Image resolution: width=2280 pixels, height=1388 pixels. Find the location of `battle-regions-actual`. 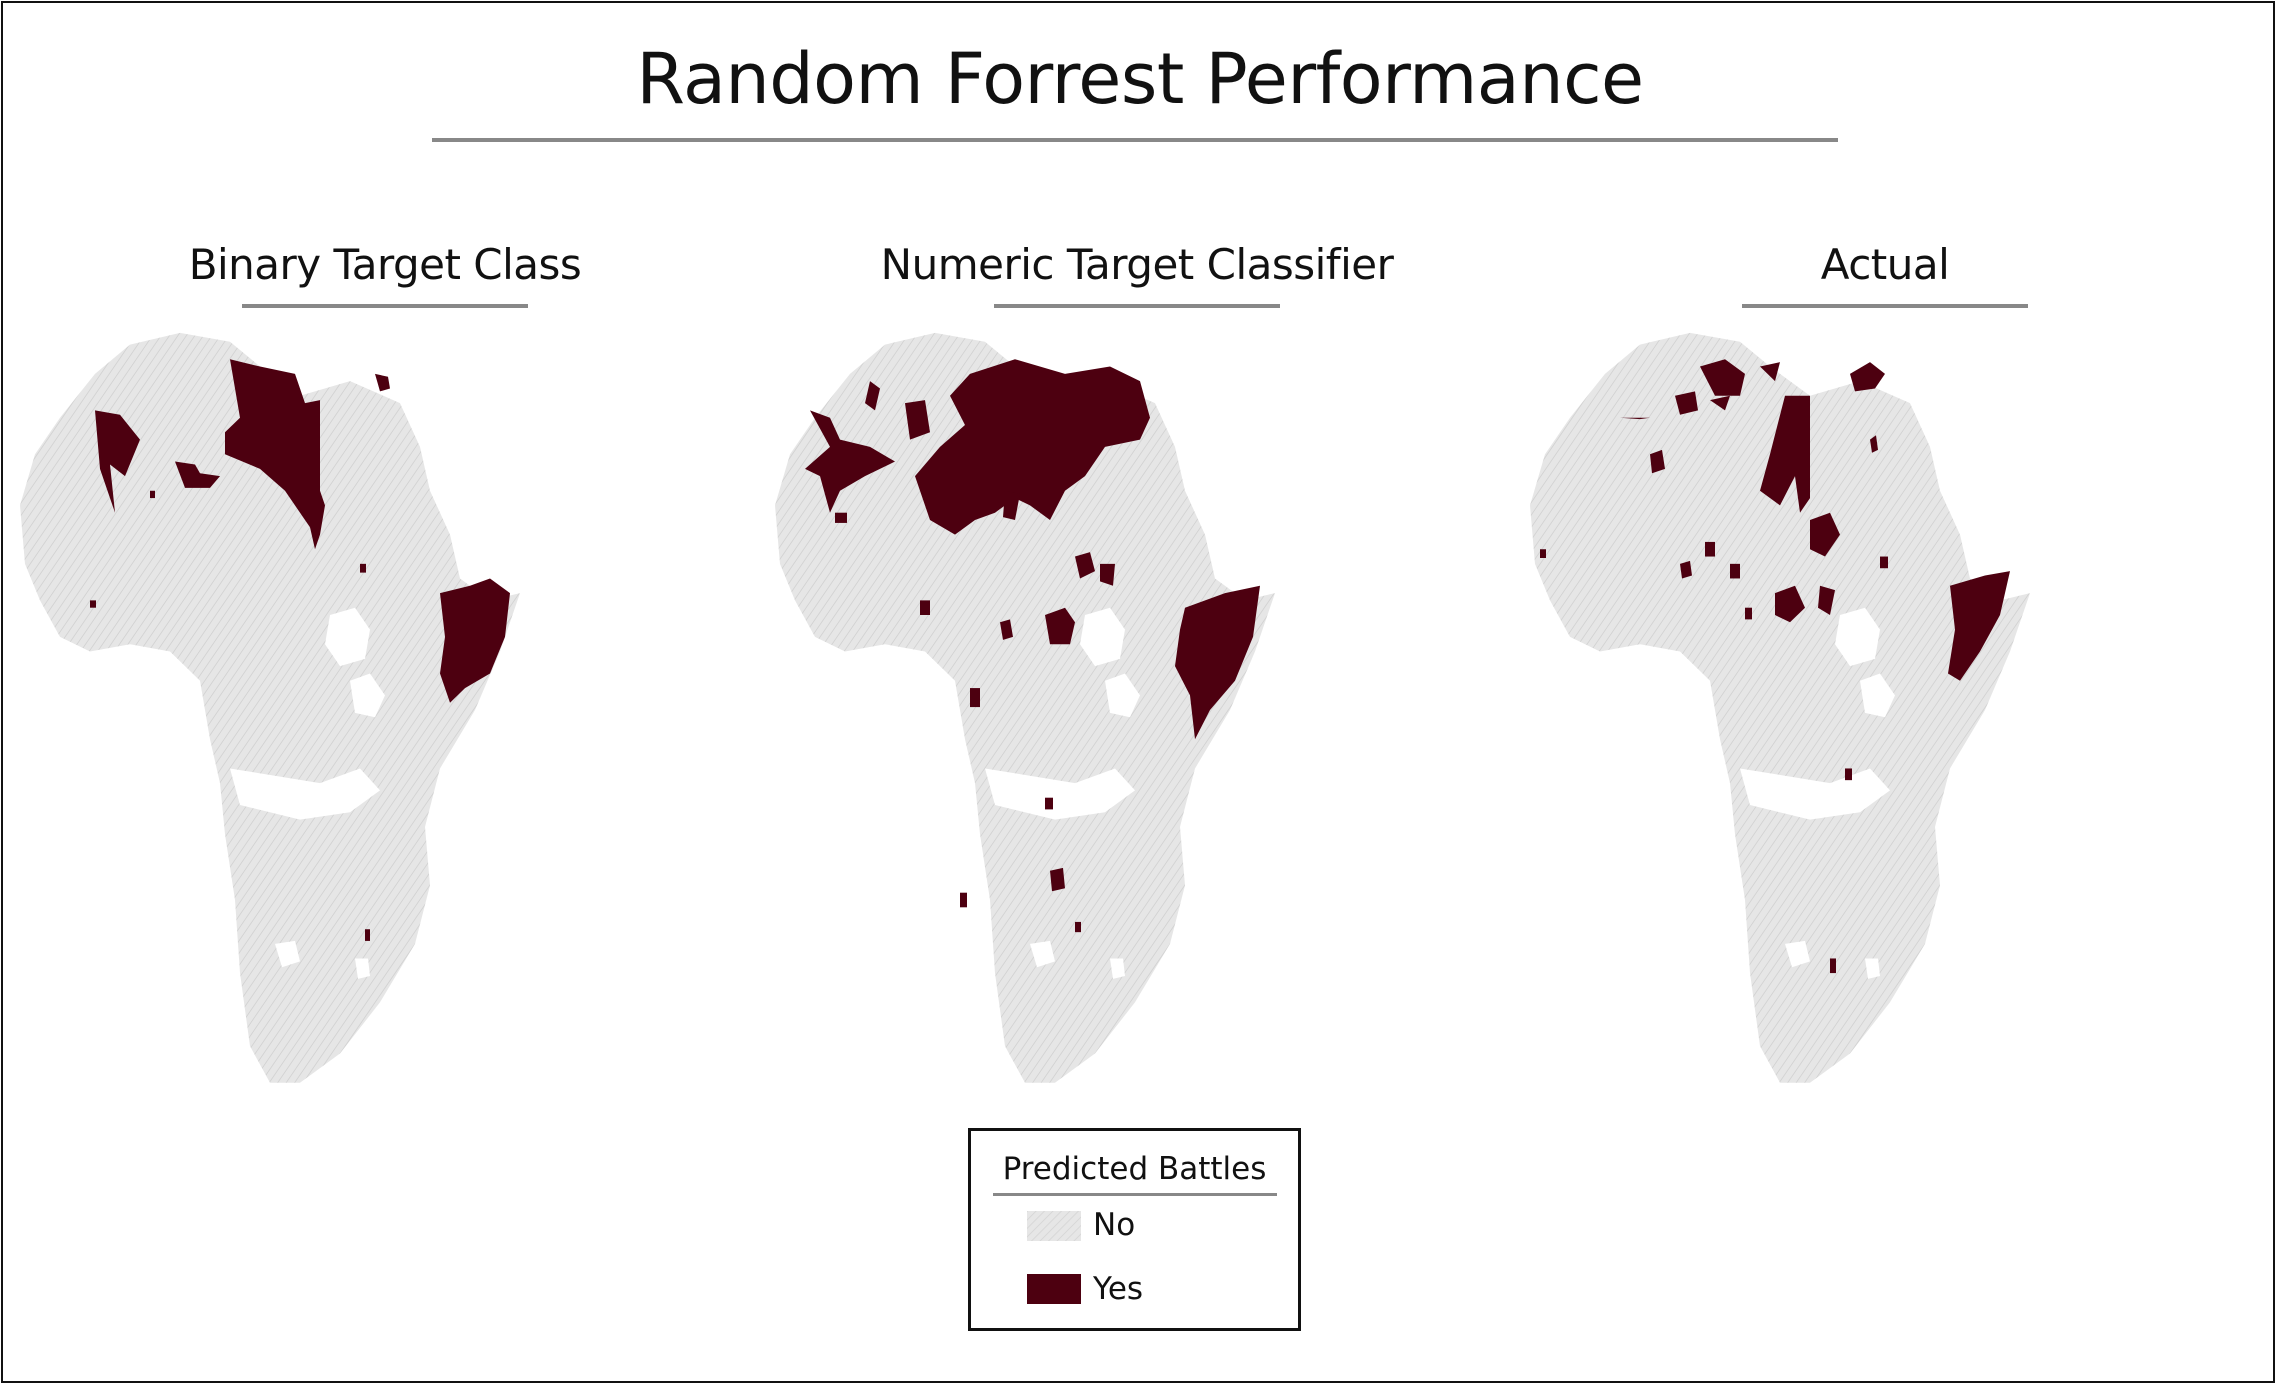

battle-regions-actual is located at coordinates (1775, 666).